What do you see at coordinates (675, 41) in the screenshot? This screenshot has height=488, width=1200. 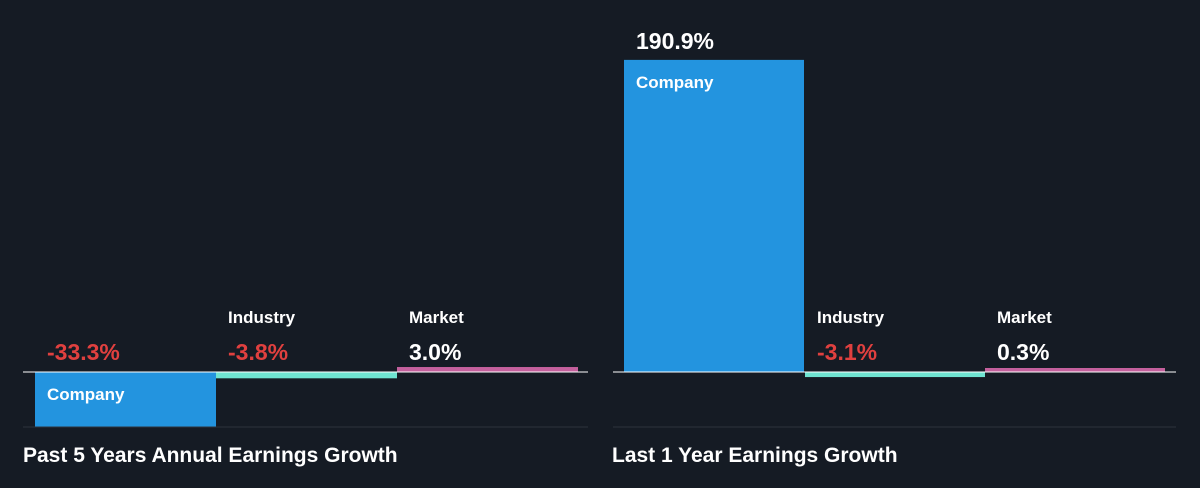 I see `value-label-1y-company: 190.9%` at bounding box center [675, 41].